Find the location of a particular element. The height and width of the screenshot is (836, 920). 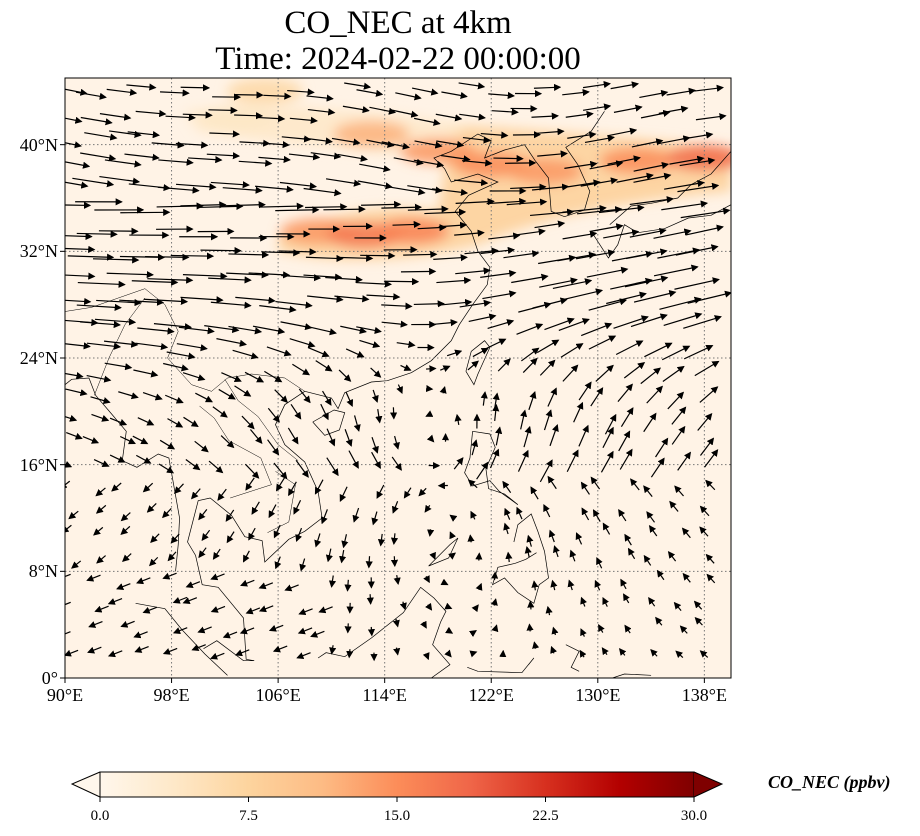

lat-tick-label: 16°N is located at coordinates (38, 464).